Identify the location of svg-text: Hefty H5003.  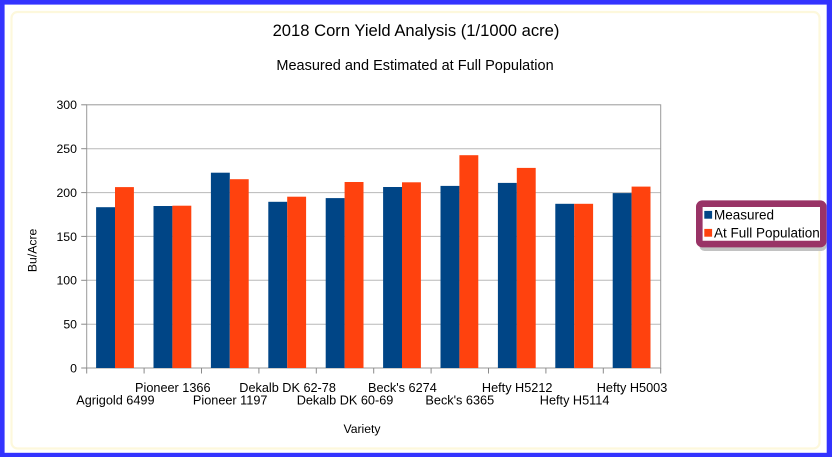
(632, 388).